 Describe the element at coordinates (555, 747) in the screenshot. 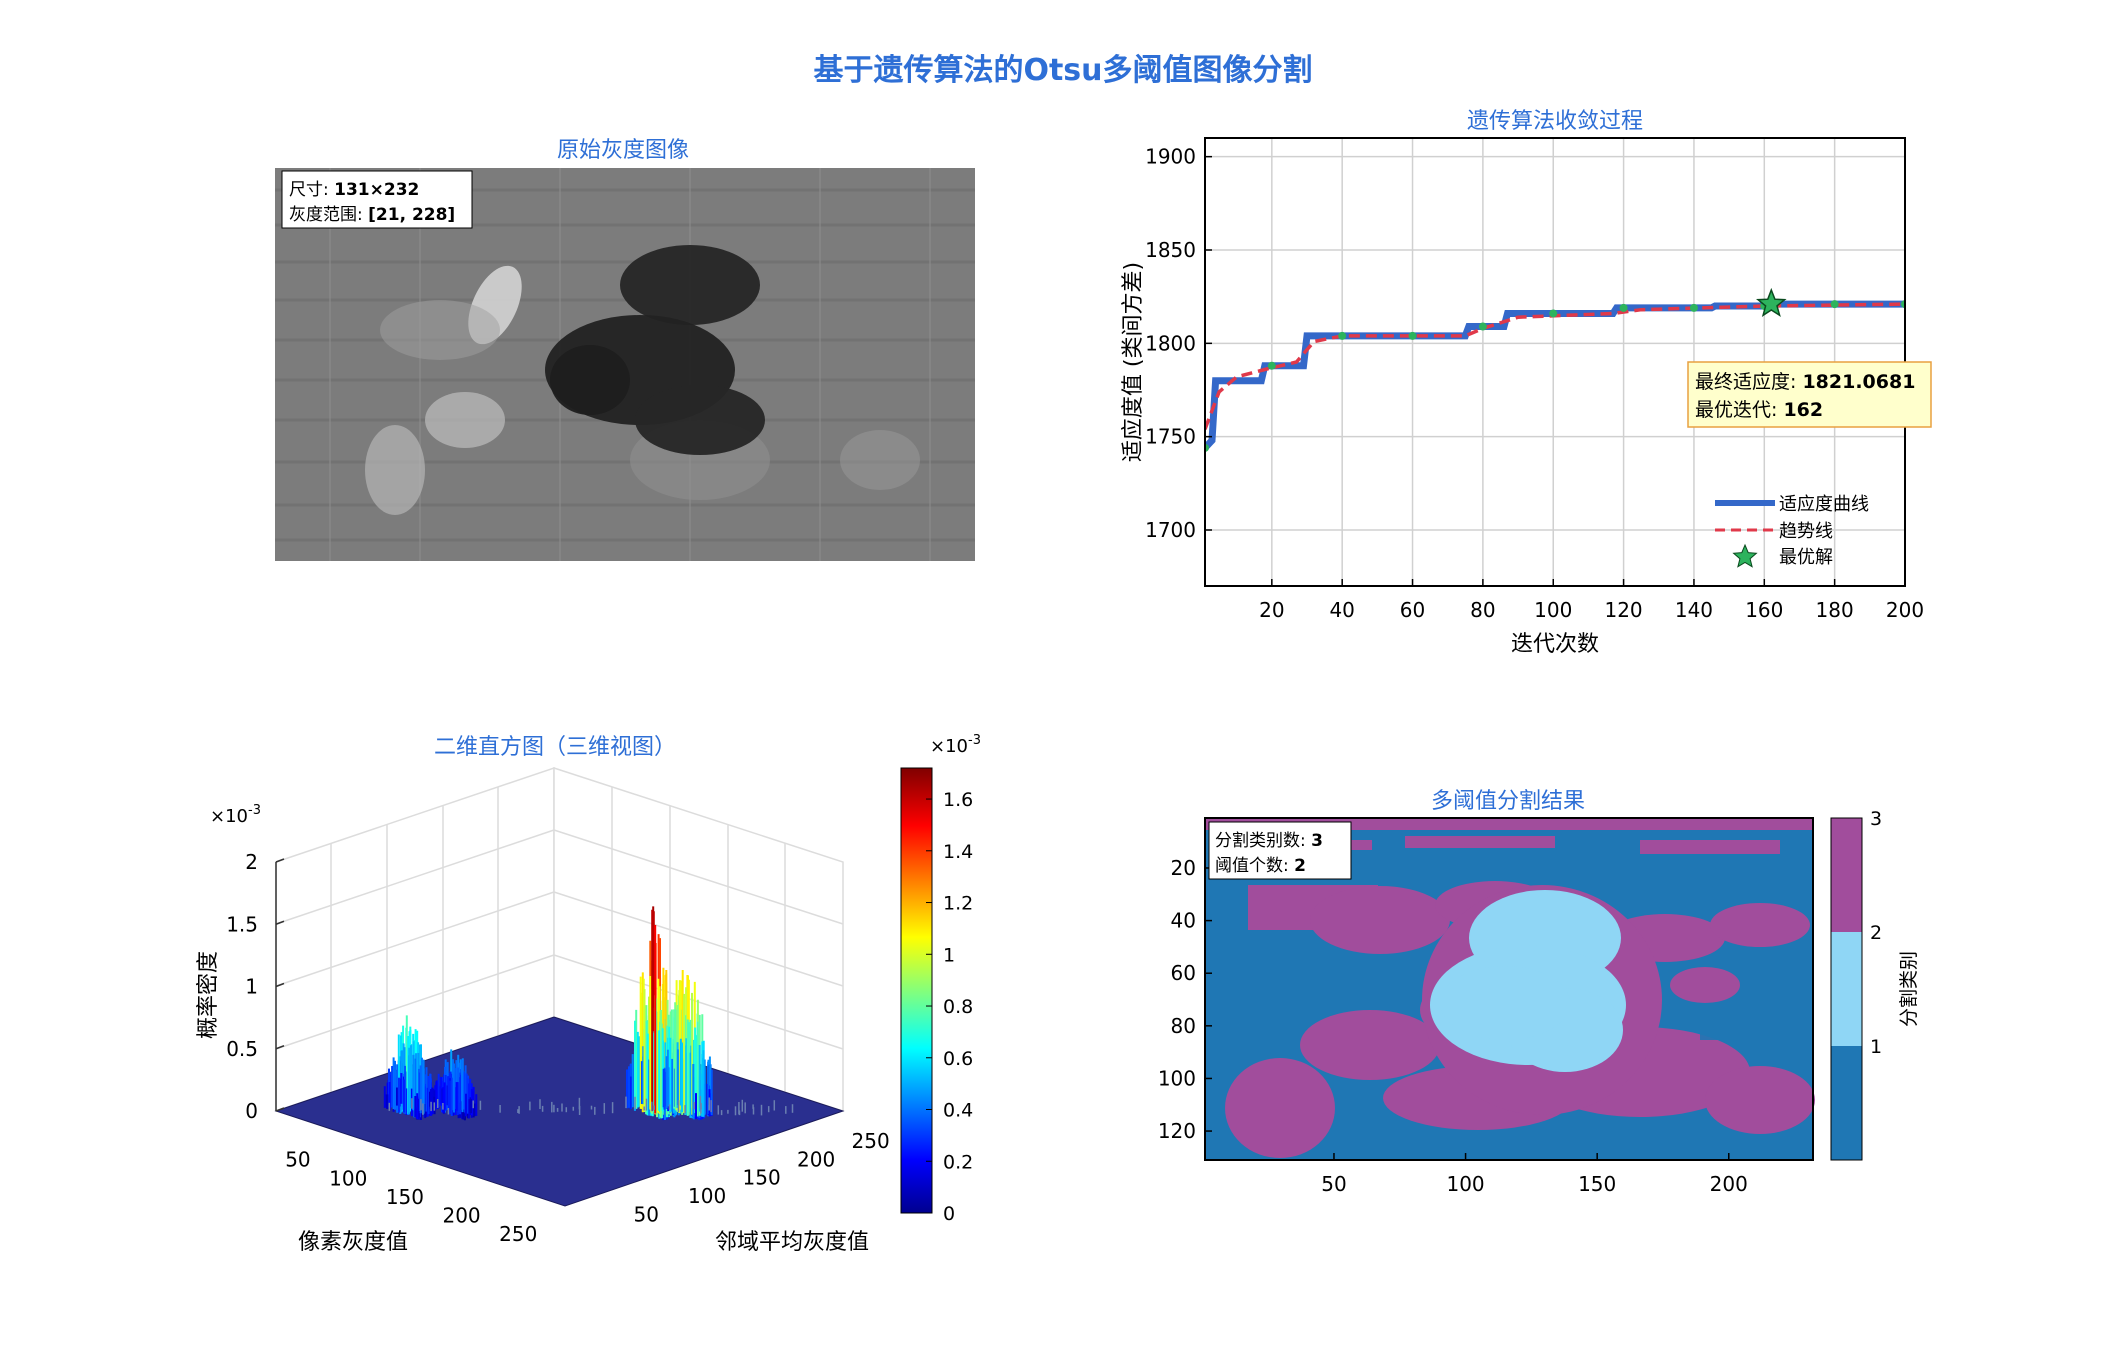

I see `histogram-title: 二维直方图（三维视图）` at that location.